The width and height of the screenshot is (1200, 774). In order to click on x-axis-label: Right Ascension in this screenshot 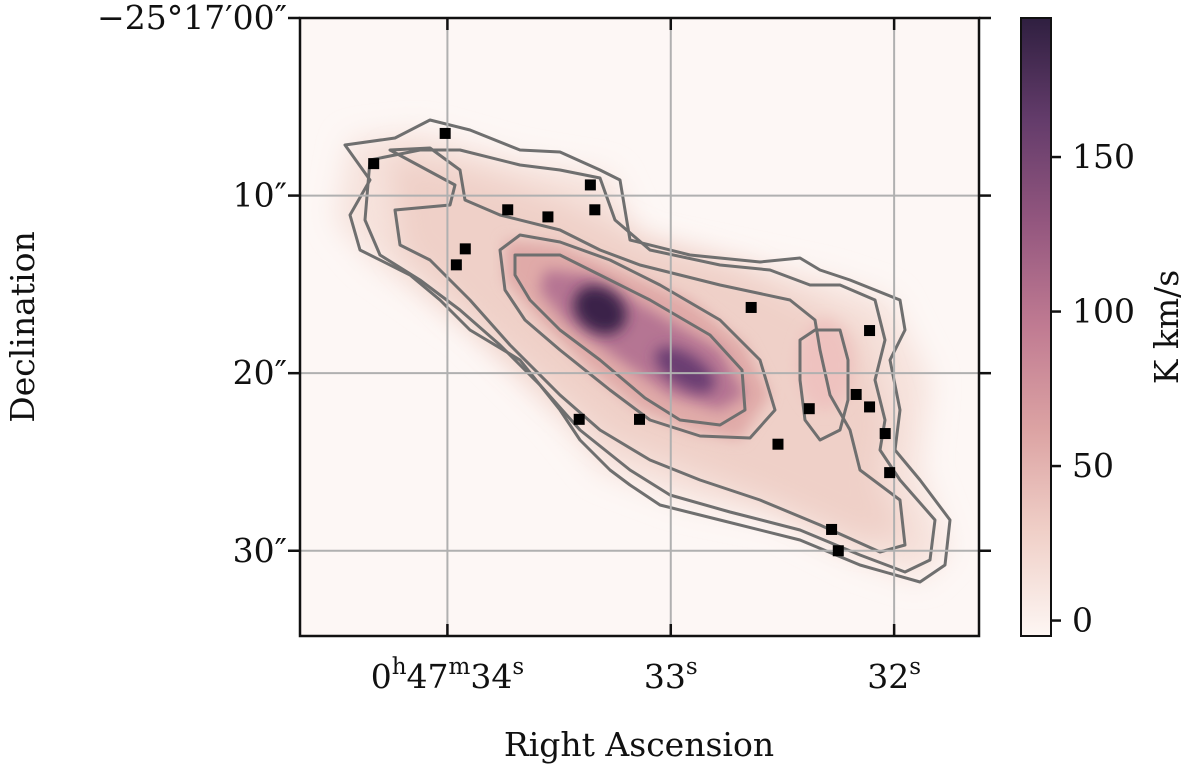, I will do `click(639, 744)`.